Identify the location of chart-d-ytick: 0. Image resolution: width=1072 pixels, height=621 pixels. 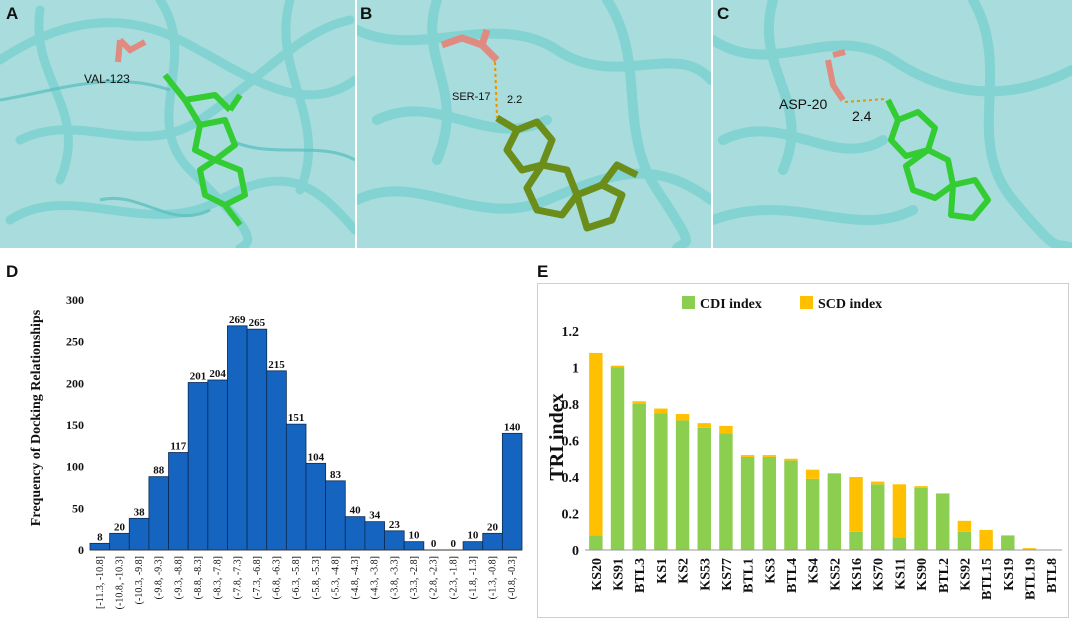
(81, 550).